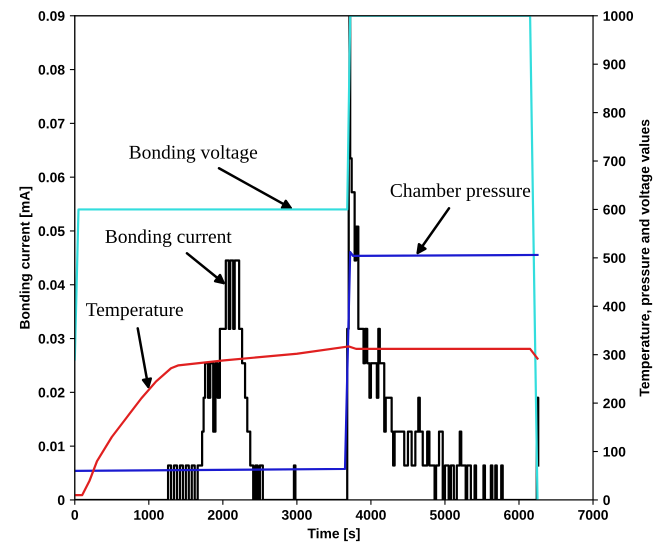 The height and width of the screenshot is (544, 656). Describe the element at coordinates (51, 339) in the screenshot. I see `y-tick-label: 0.03` at that location.